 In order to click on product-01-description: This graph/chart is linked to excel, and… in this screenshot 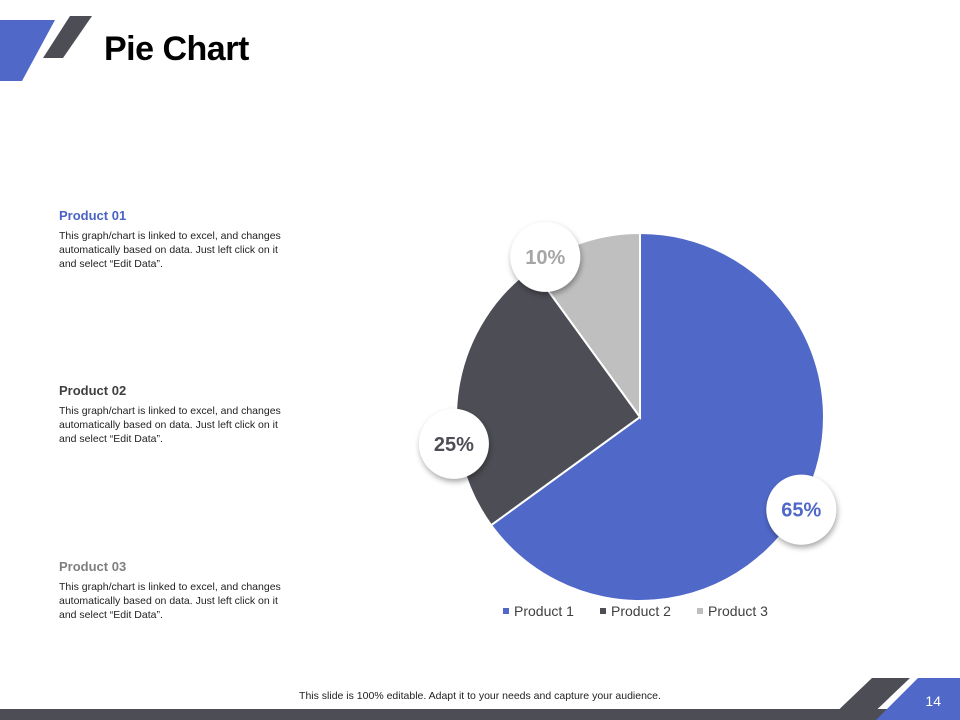, I will do `click(170, 250)`.